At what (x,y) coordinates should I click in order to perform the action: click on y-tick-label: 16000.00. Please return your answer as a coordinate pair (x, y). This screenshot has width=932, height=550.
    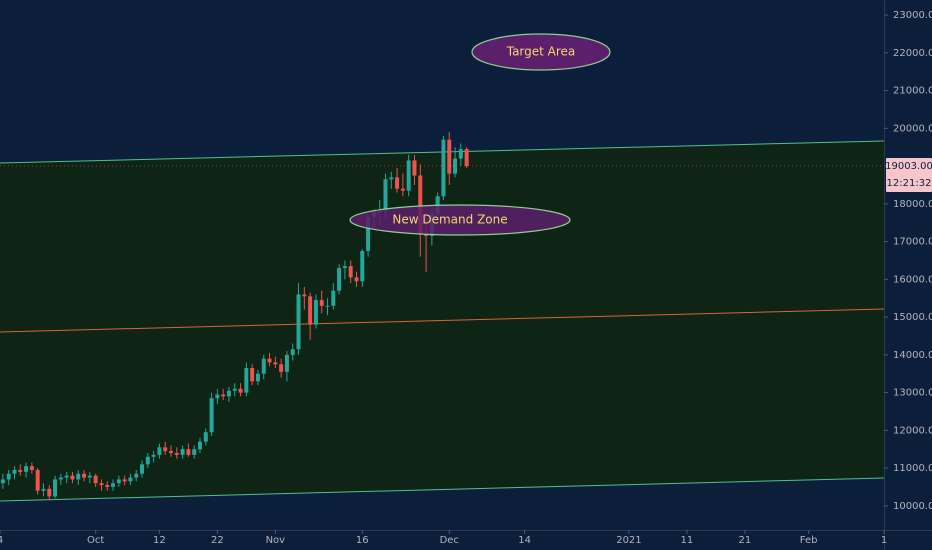
    Looking at the image, I should click on (912, 279).